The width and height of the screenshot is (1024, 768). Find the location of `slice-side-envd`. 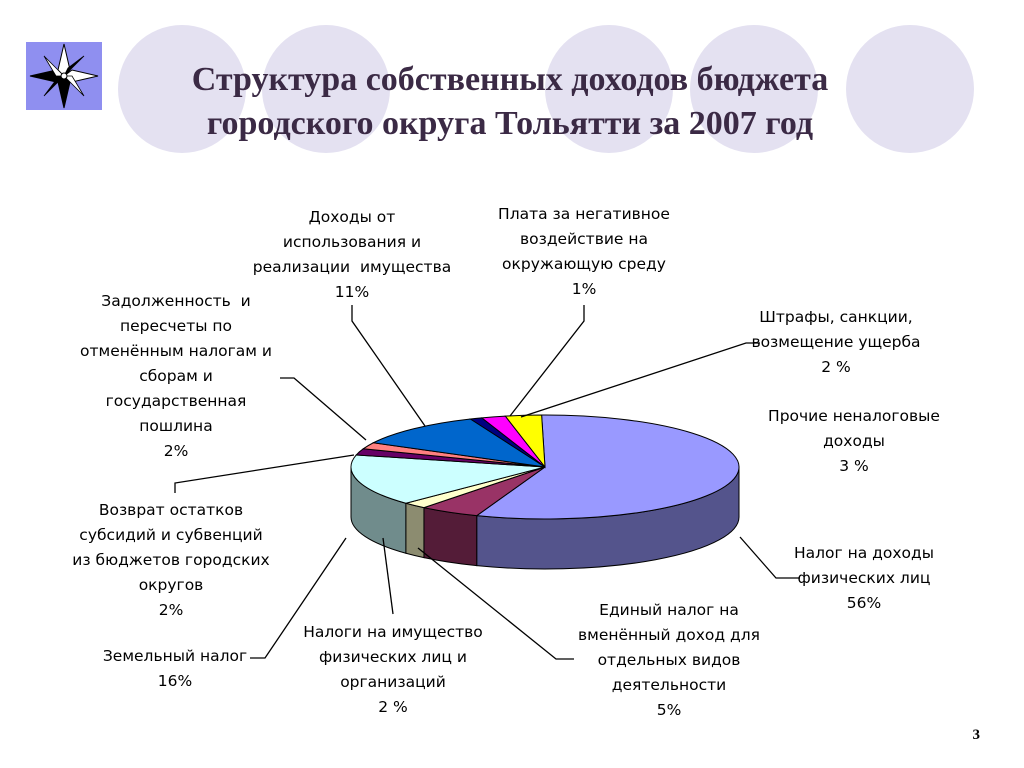

slice-side-envd is located at coordinates (450, 537).